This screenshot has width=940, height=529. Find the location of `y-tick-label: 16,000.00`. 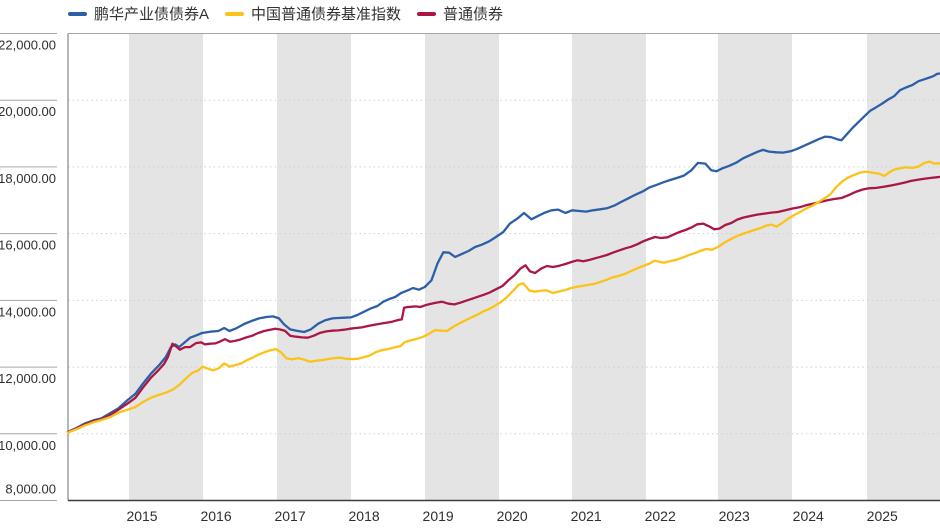

y-tick-label: 16,000.00 is located at coordinates (28, 245).